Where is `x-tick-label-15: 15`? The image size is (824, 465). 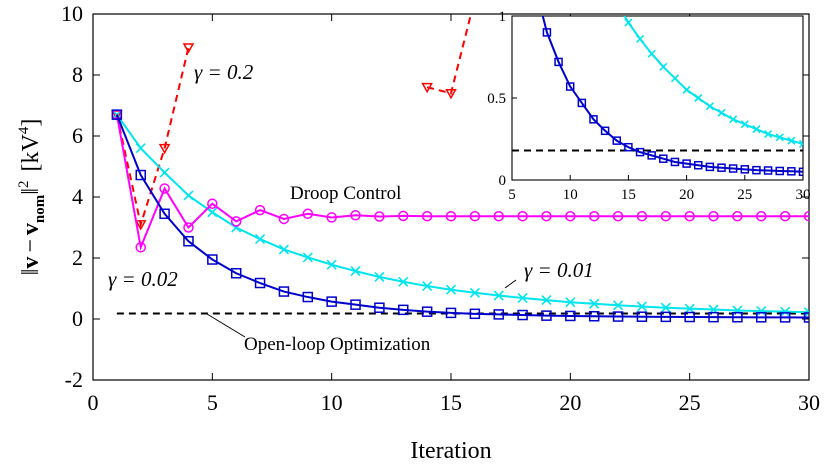
x-tick-label-15: 15 is located at coordinates (451, 402).